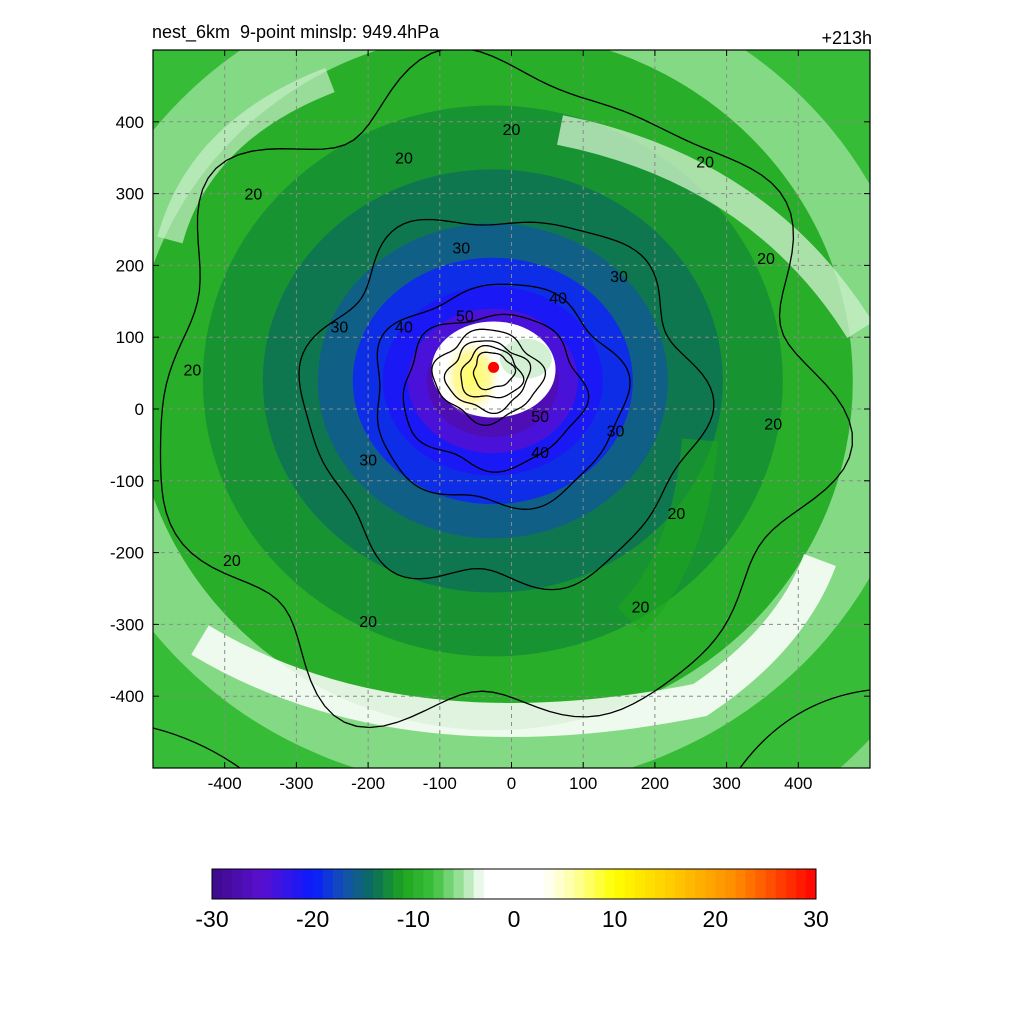  Describe the element at coordinates (816, 919) in the screenshot. I see `colorbar-tick-label: 30` at that location.